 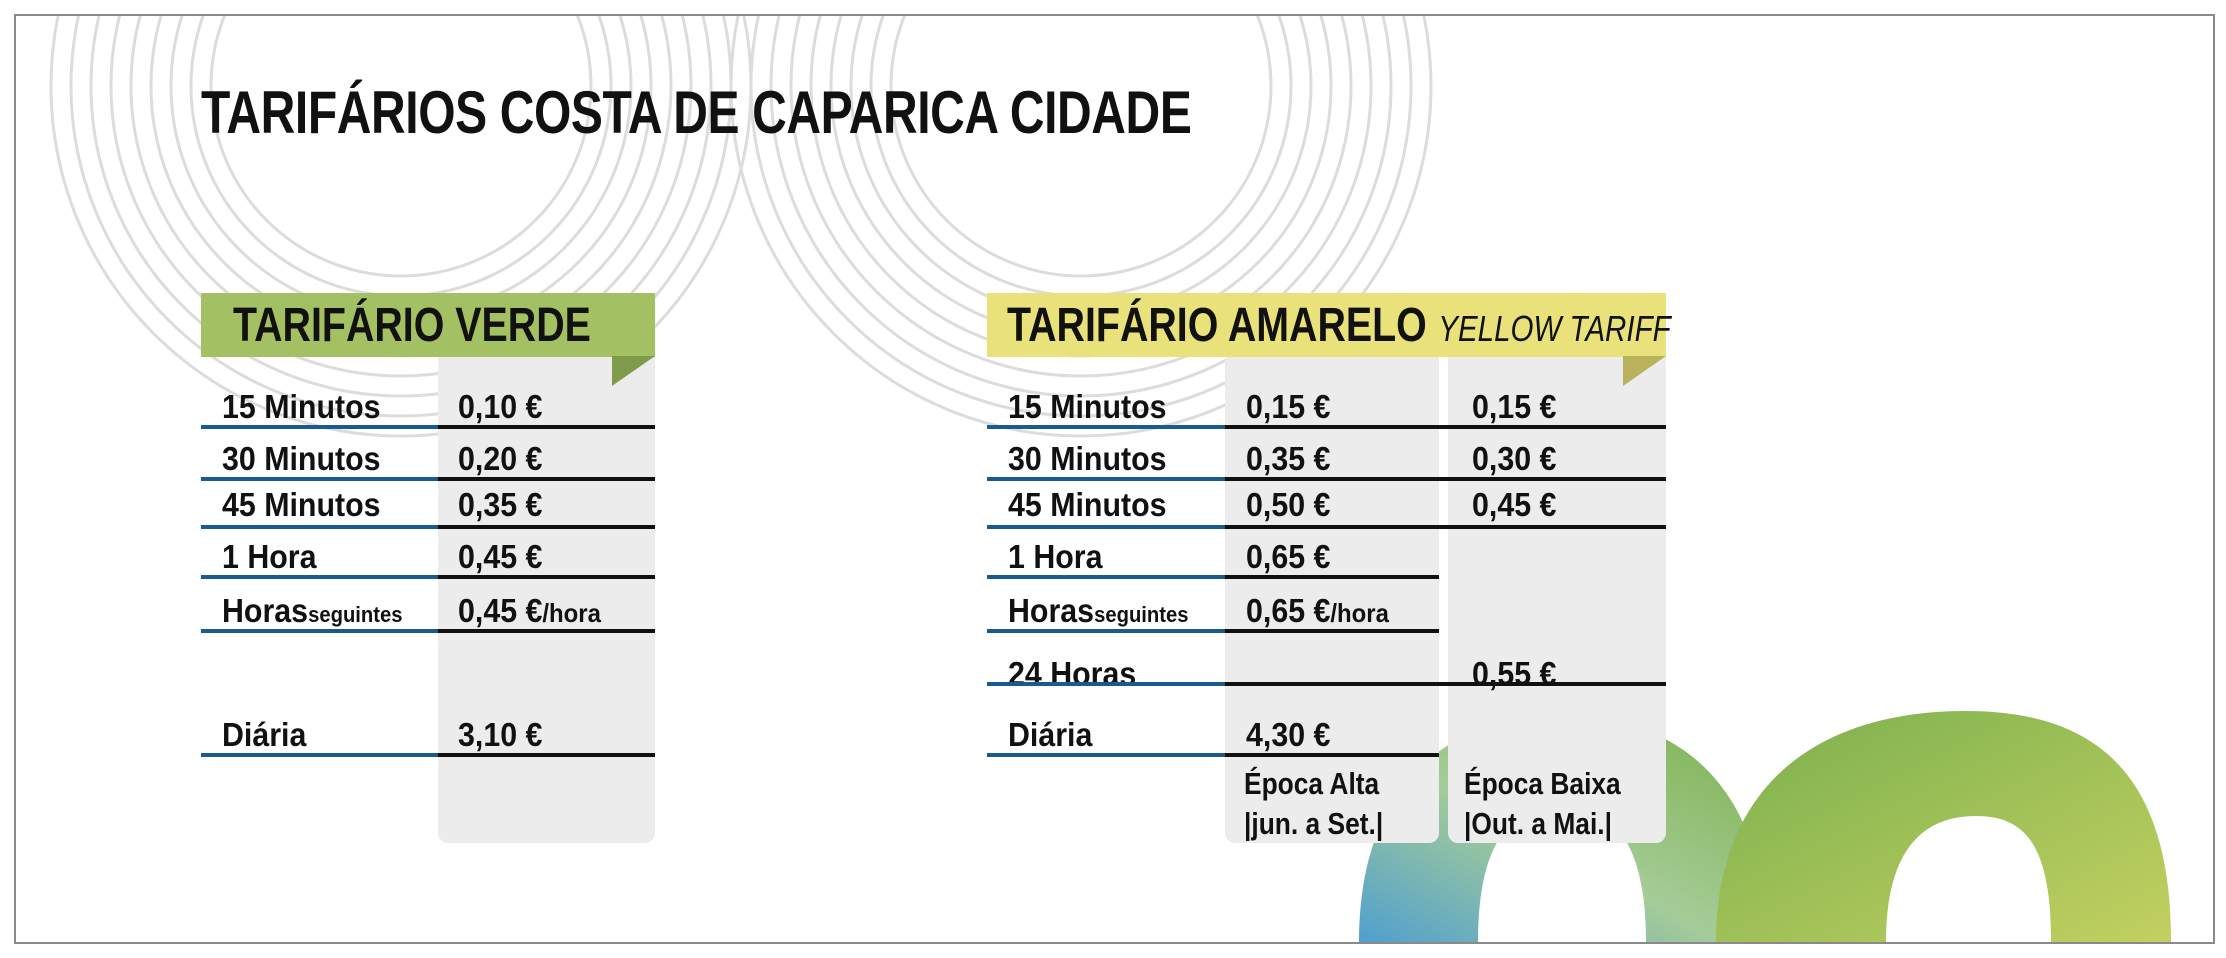 What do you see at coordinates (412, 325) in the screenshot?
I see `verde-header-label: TARIFÁRIO VERDE` at bounding box center [412, 325].